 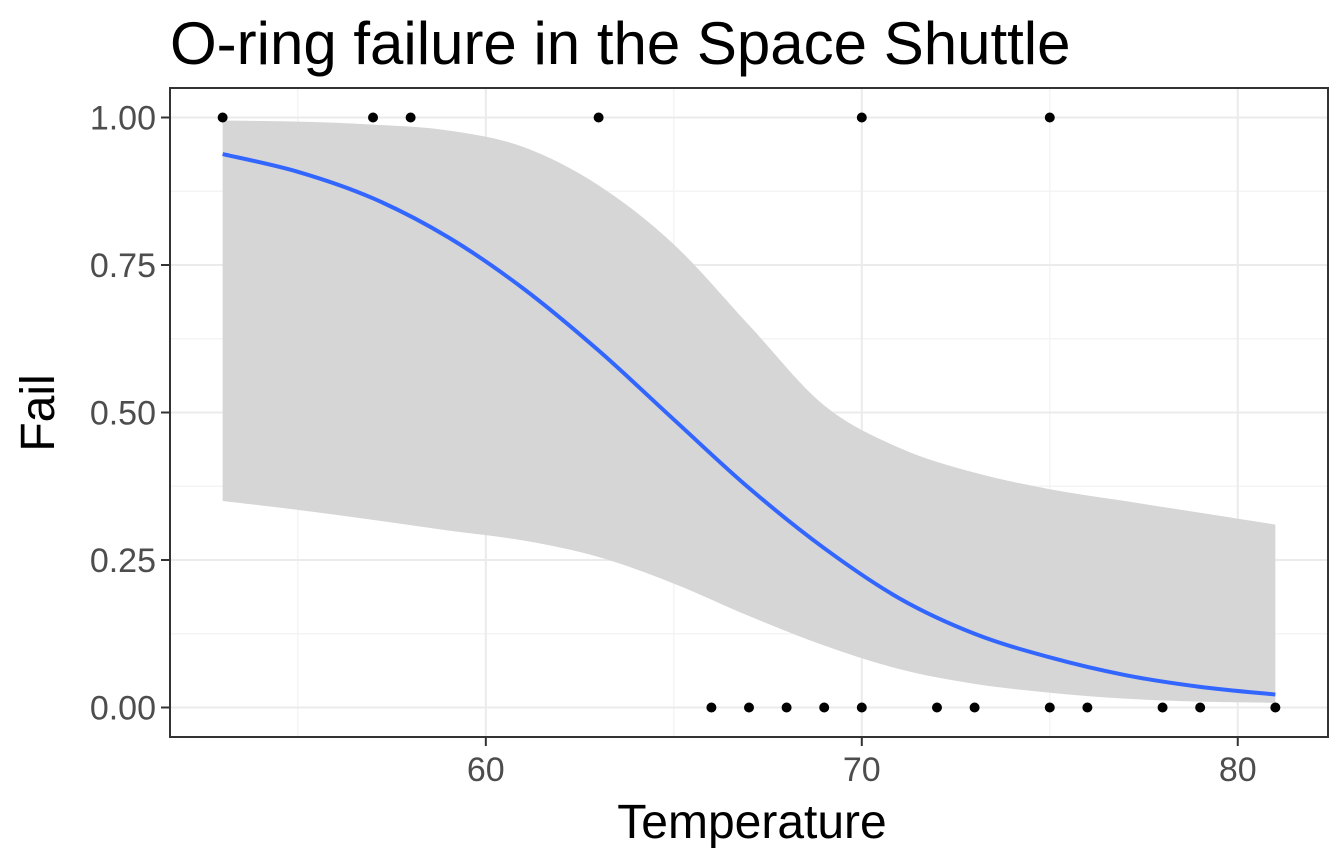 What do you see at coordinates (1238, 770) in the screenshot?
I see `x-tick-label: 80` at bounding box center [1238, 770].